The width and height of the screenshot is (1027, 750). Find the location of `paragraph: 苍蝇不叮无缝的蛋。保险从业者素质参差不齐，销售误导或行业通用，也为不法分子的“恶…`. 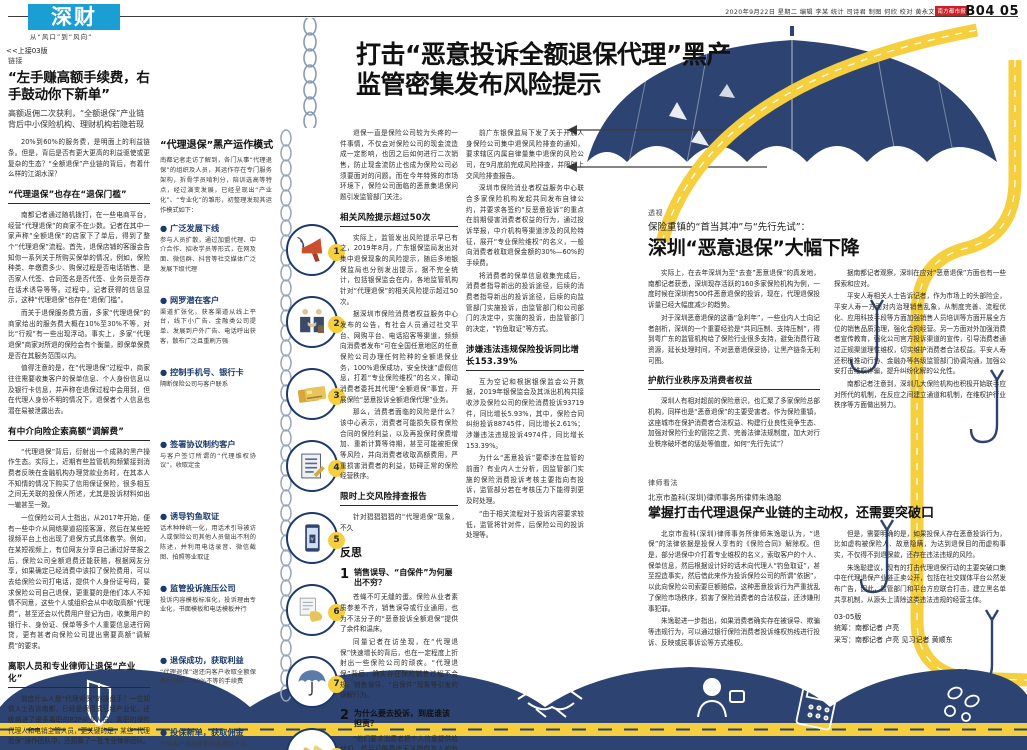

paragraph: 苍蝇不叮无缝的蛋。保险从业者素质参差不齐，销售误导或行业通用，也为不法分子的“恶… is located at coordinates (399, 613).